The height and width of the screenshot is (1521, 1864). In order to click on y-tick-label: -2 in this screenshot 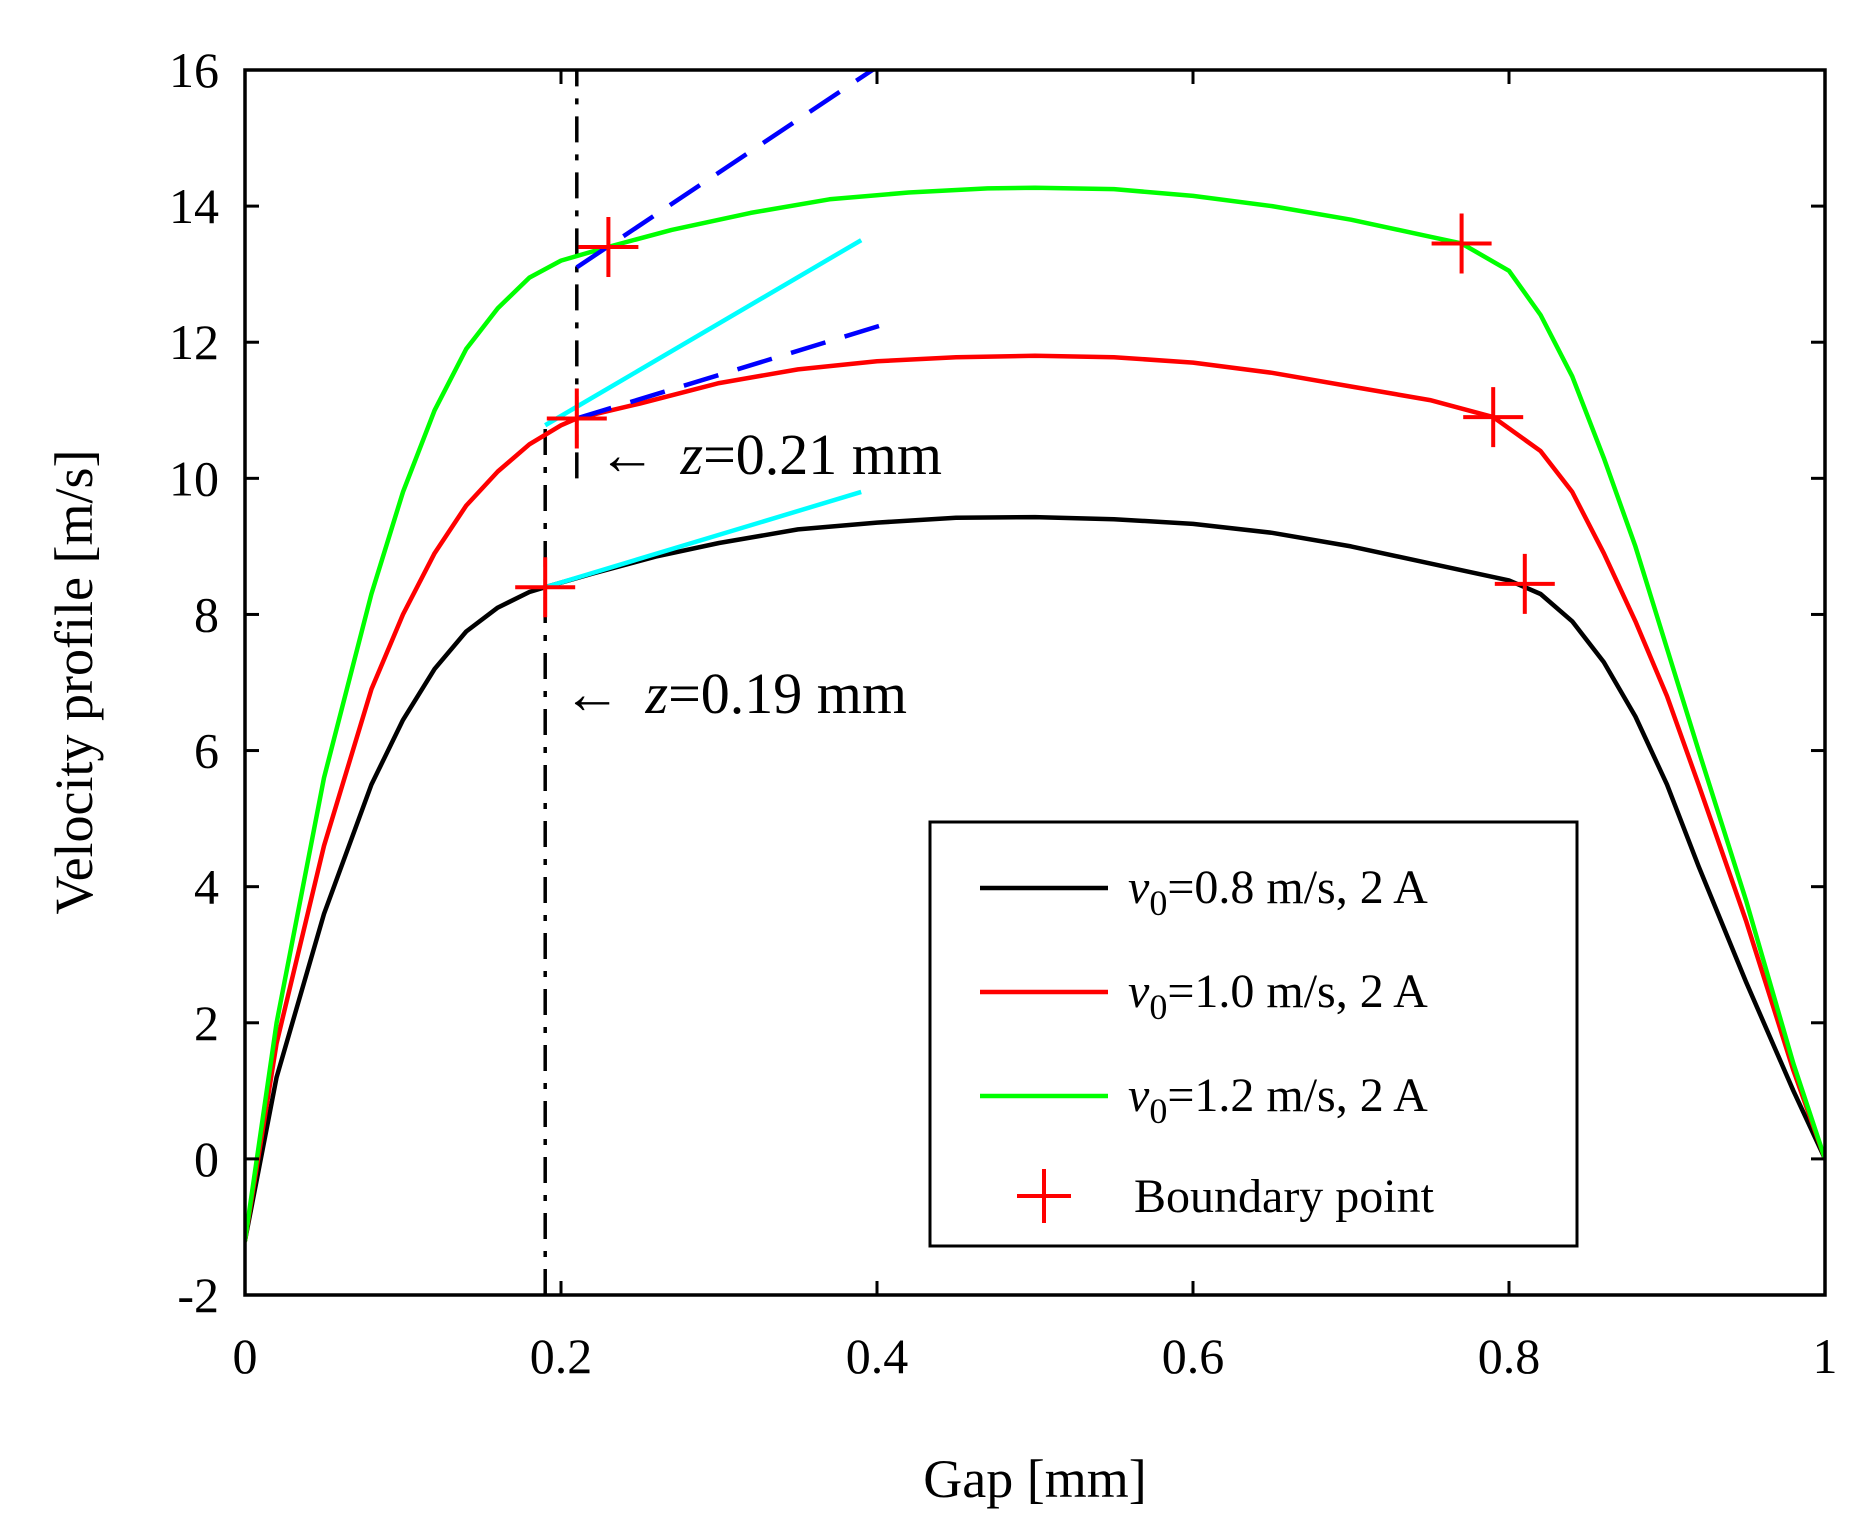, I will do `click(198, 1295)`.